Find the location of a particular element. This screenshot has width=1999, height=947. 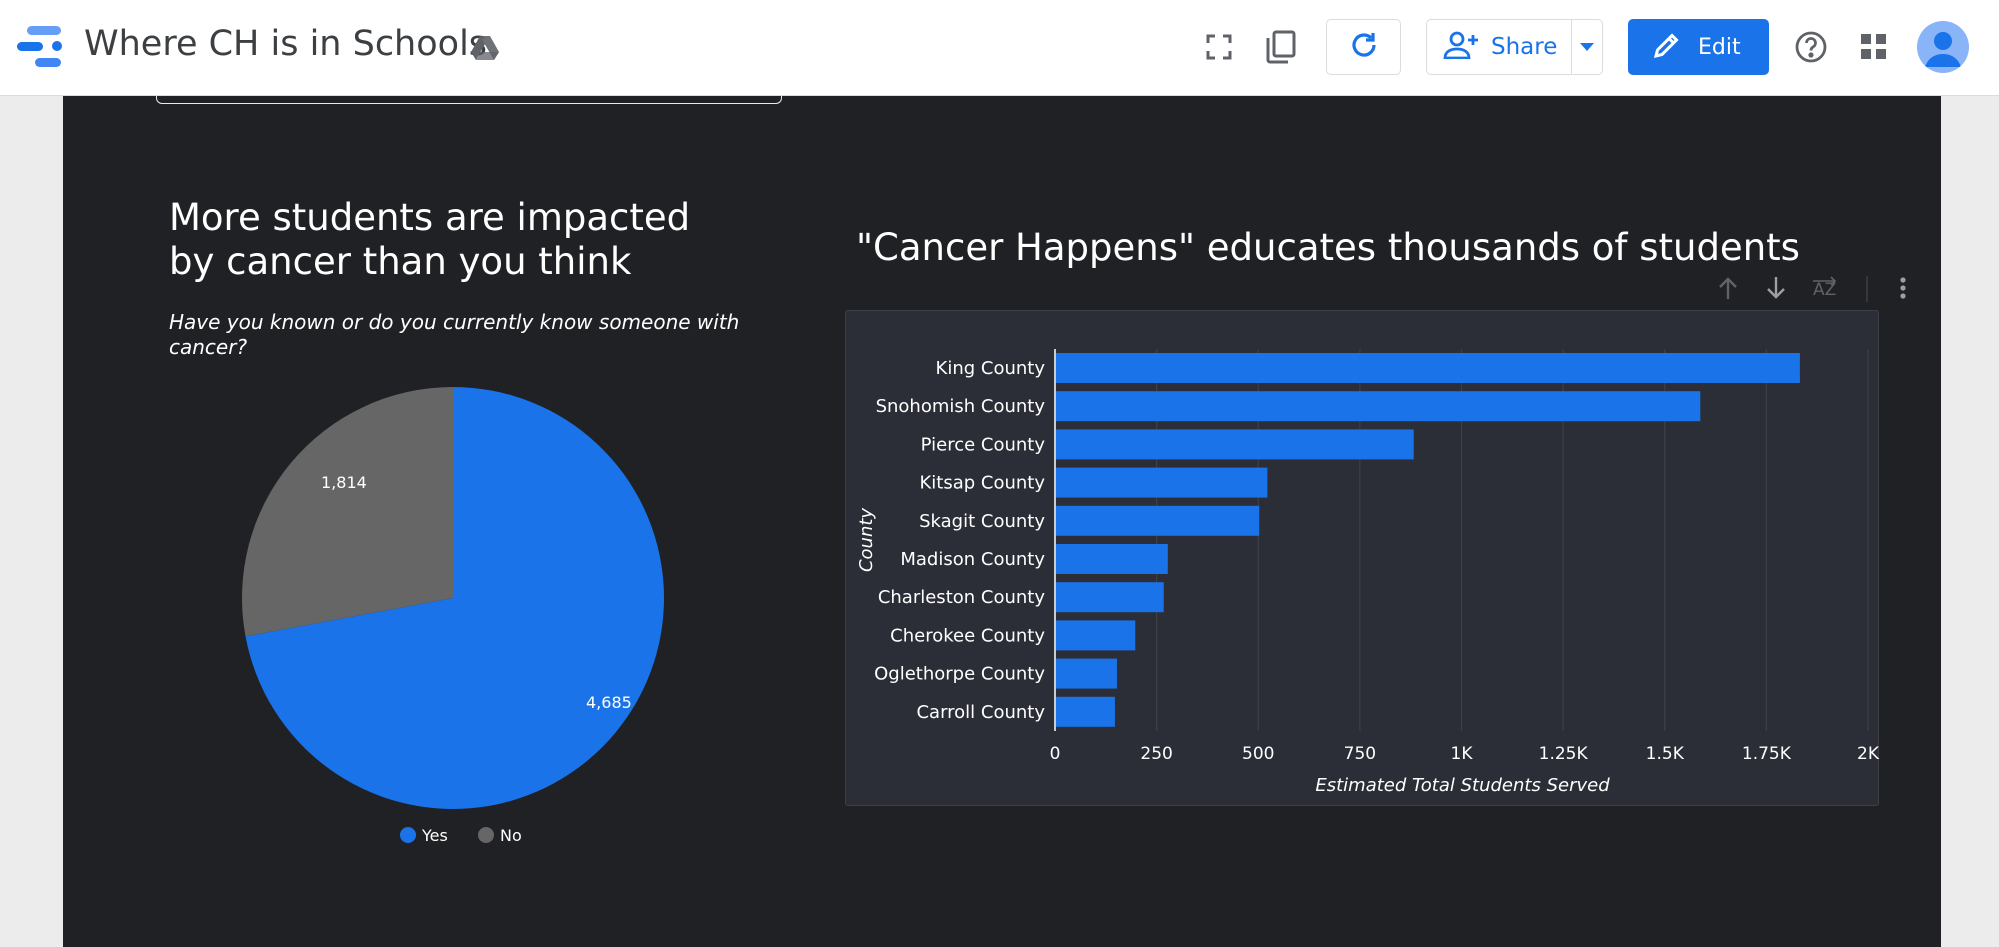

more-options-icon is located at coordinates (1903, 288).